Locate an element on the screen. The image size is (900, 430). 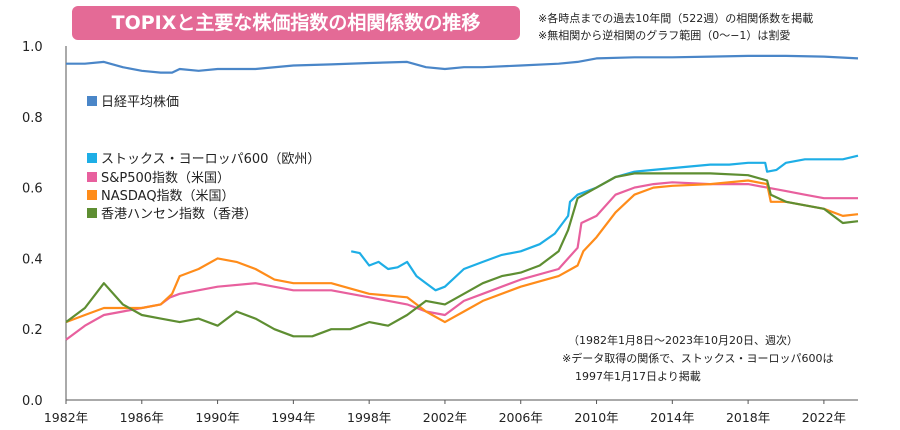
chart-title: TOPIXと主要な株価指数の相関係数の推移 is located at coordinates (296, 23).